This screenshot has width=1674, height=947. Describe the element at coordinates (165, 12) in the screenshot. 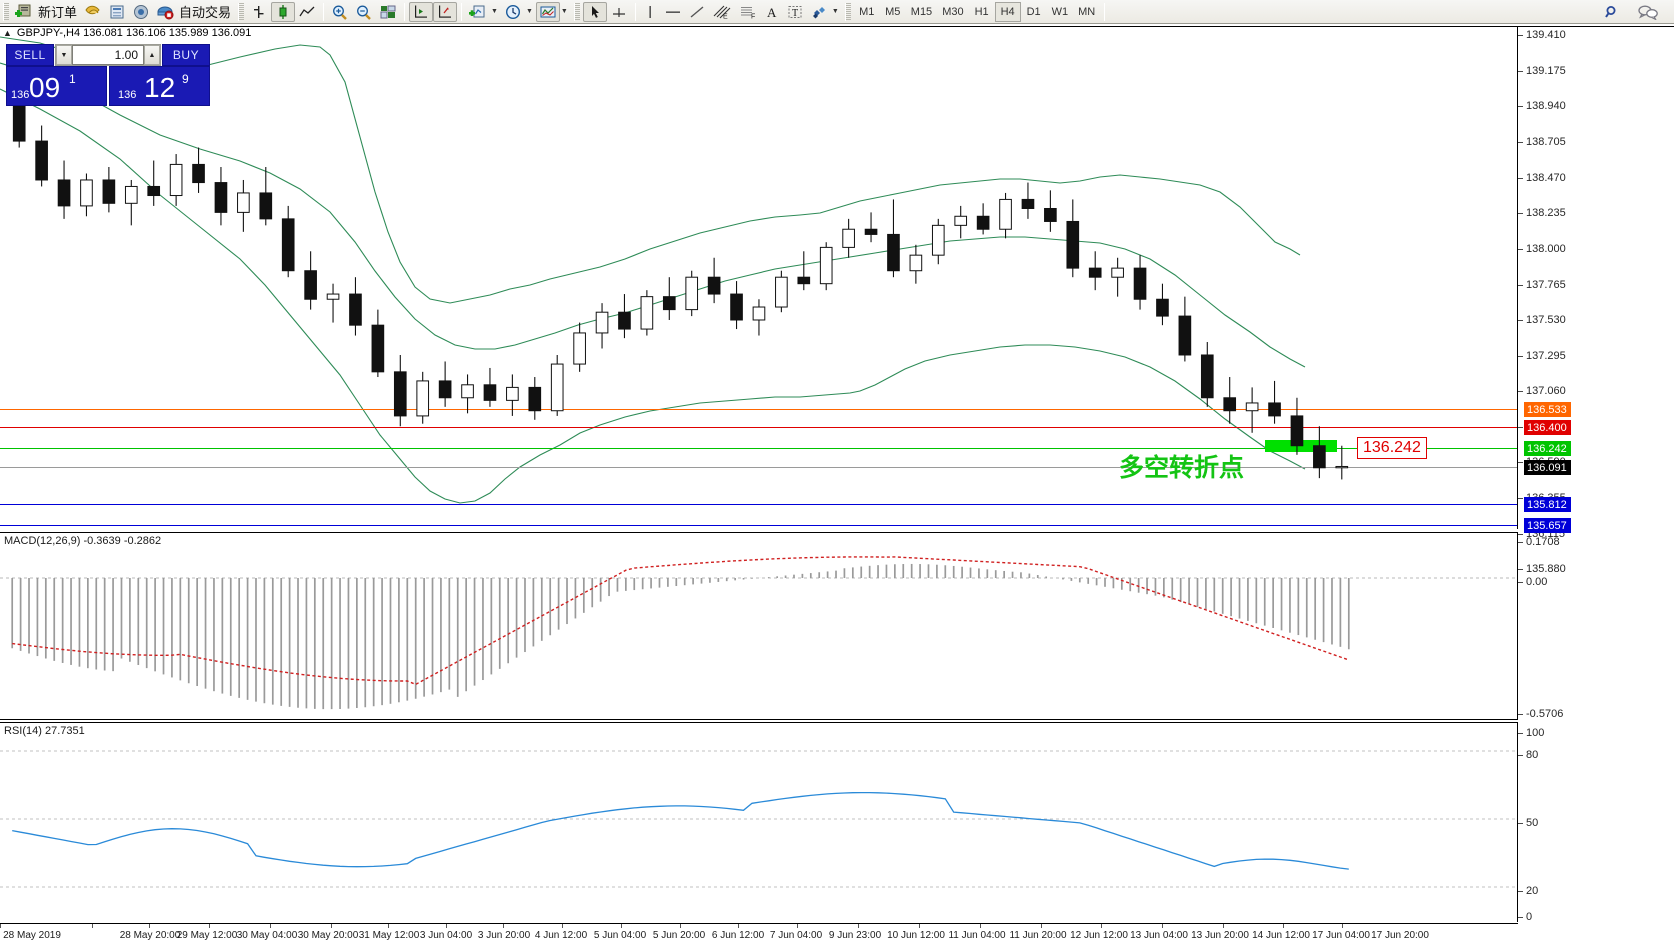

I see `autotrade-icon` at that location.